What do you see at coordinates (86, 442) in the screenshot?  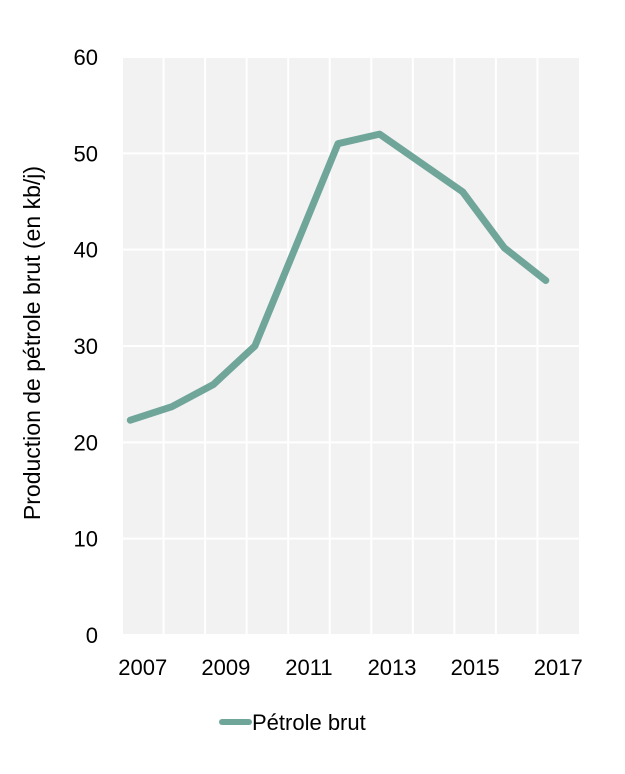 I see `y-tick-label: 20` at bounding box center [86, 442].